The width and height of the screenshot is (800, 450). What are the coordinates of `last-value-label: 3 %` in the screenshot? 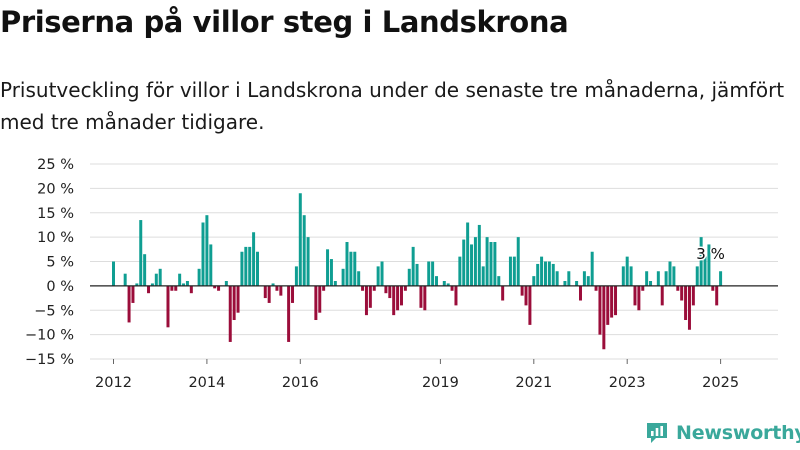 It's located at (710, 254).